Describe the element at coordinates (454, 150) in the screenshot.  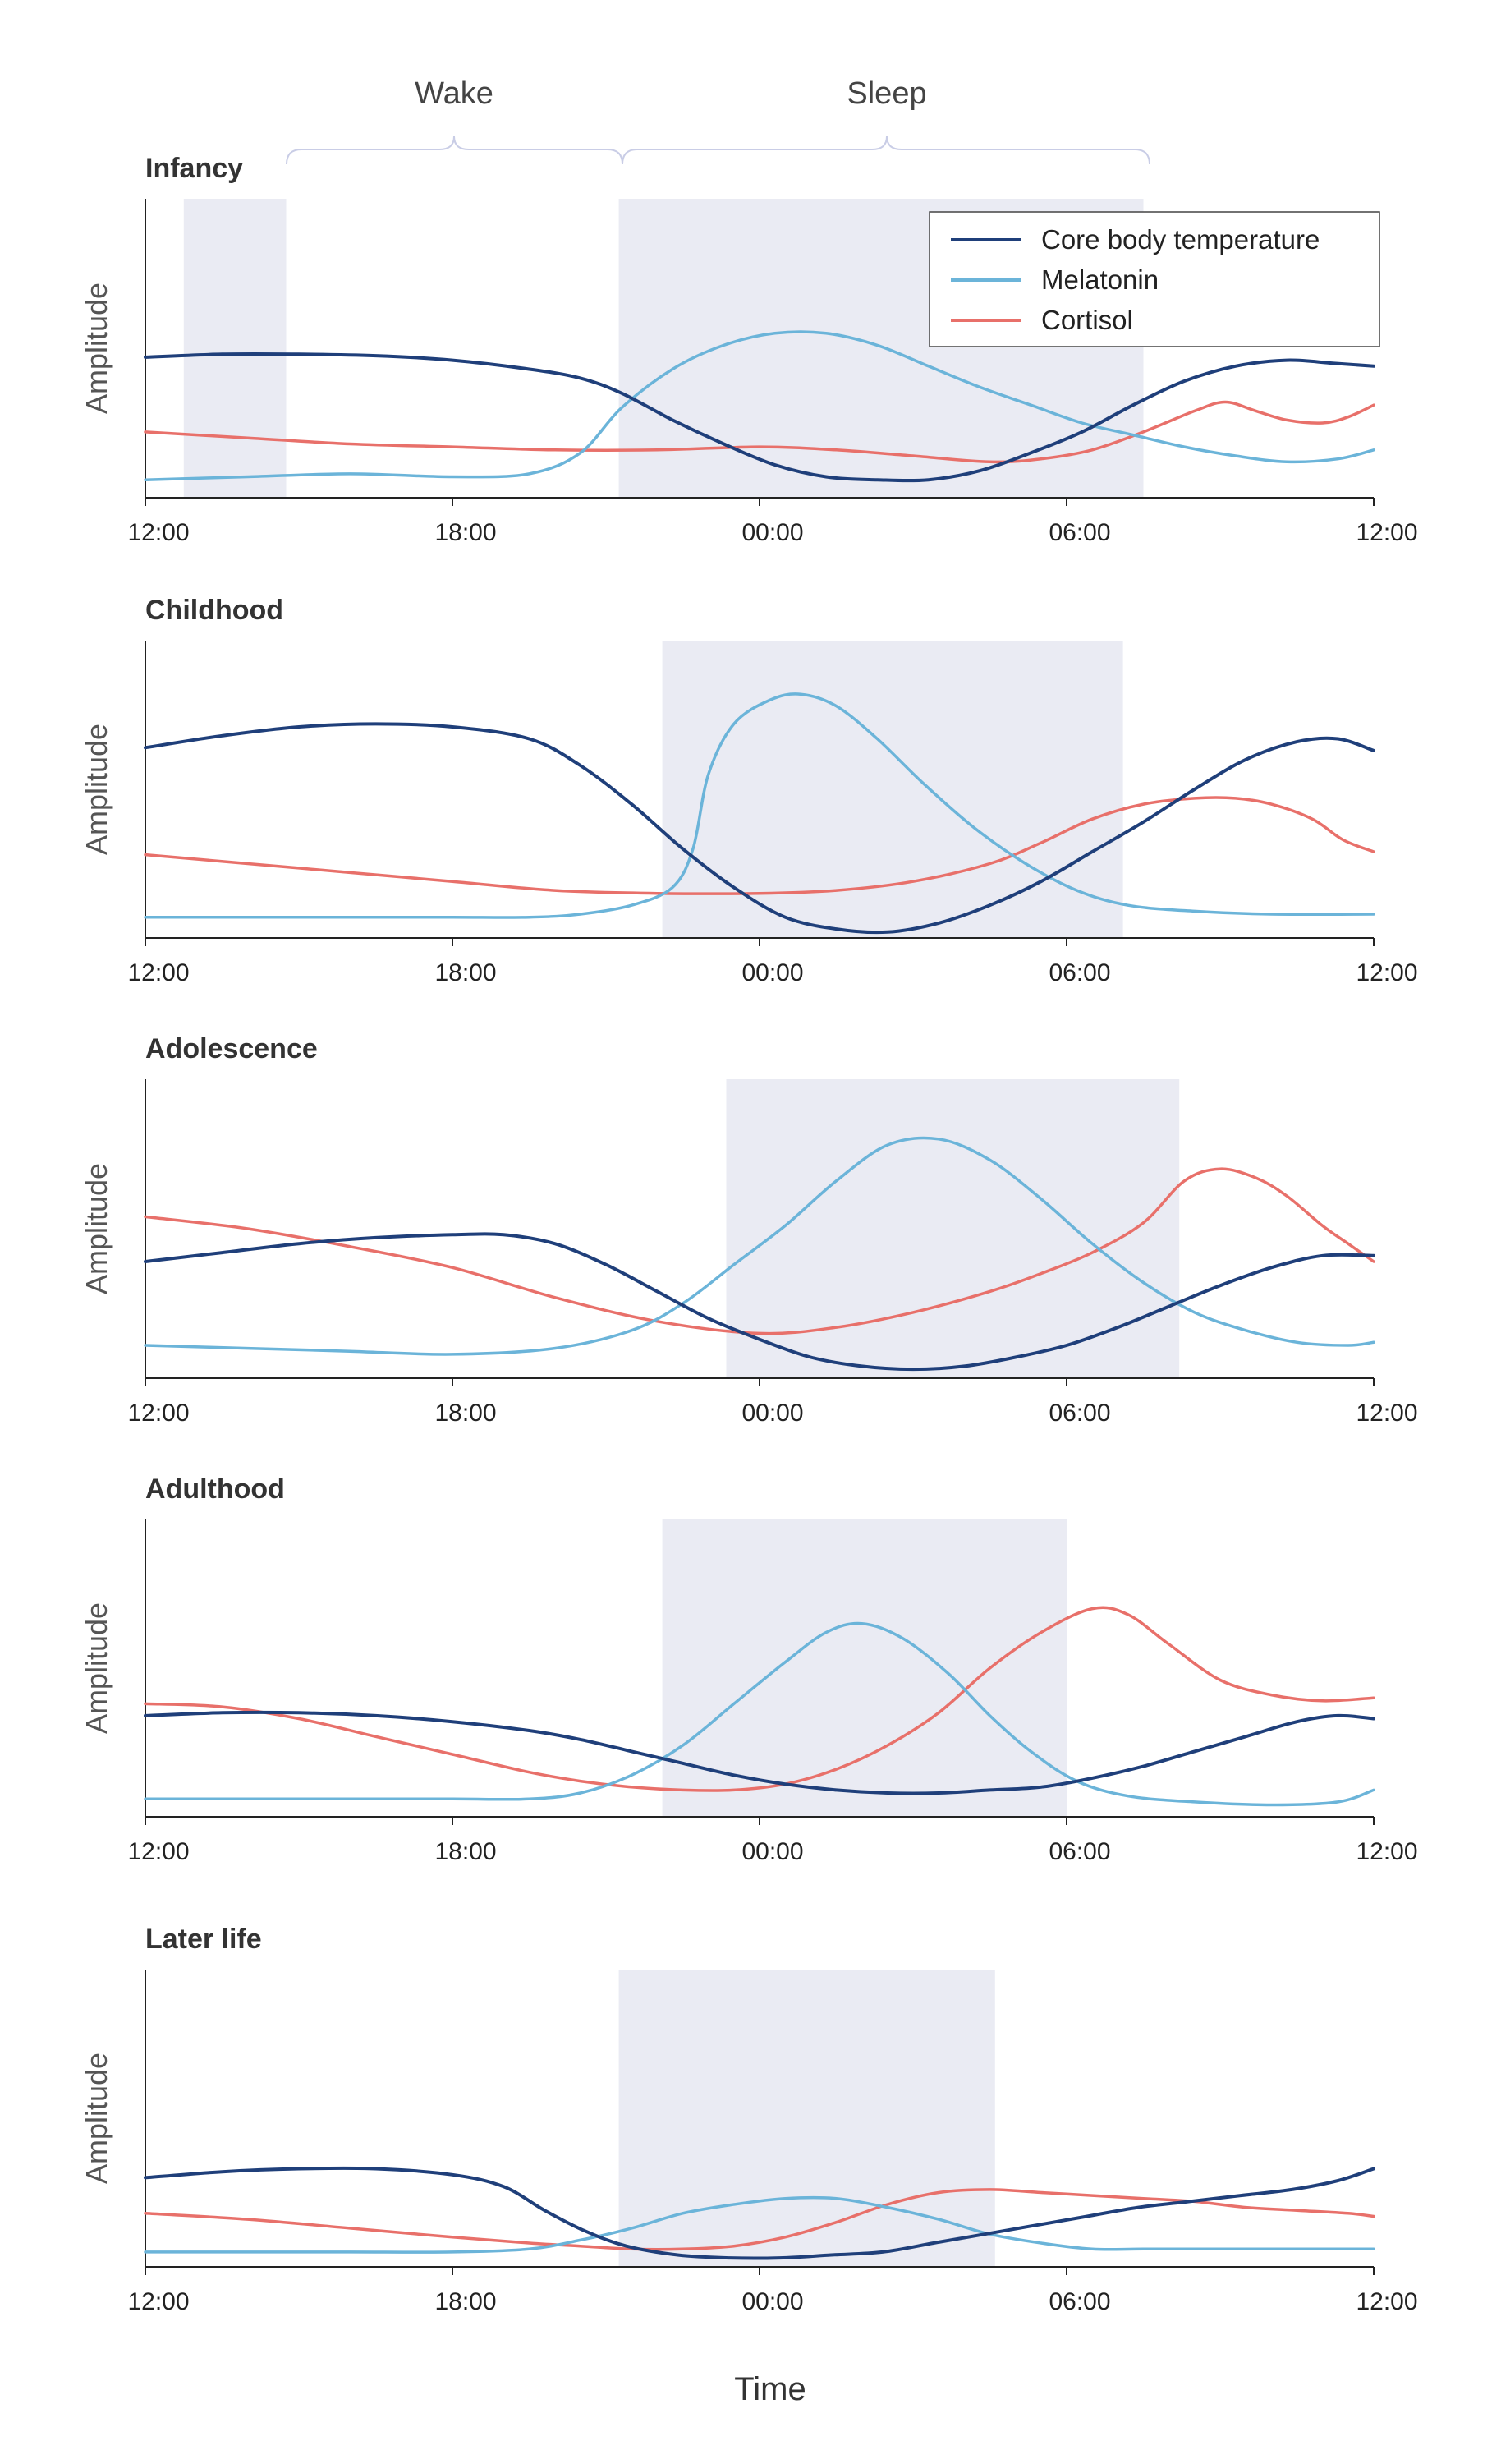
I see `wake-brace` at that location.